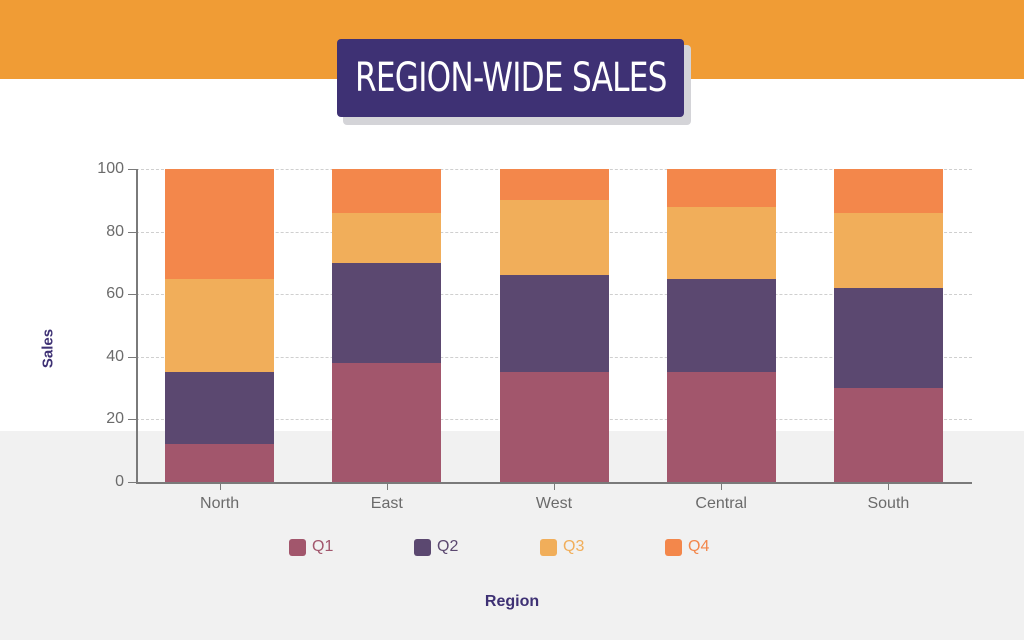 The height and width of the screenshot is (640, 1024). What do you see at coordinates (323, 546) in the screenshot?
I see `legend-label: Q1` at bounding box center [323, 546].